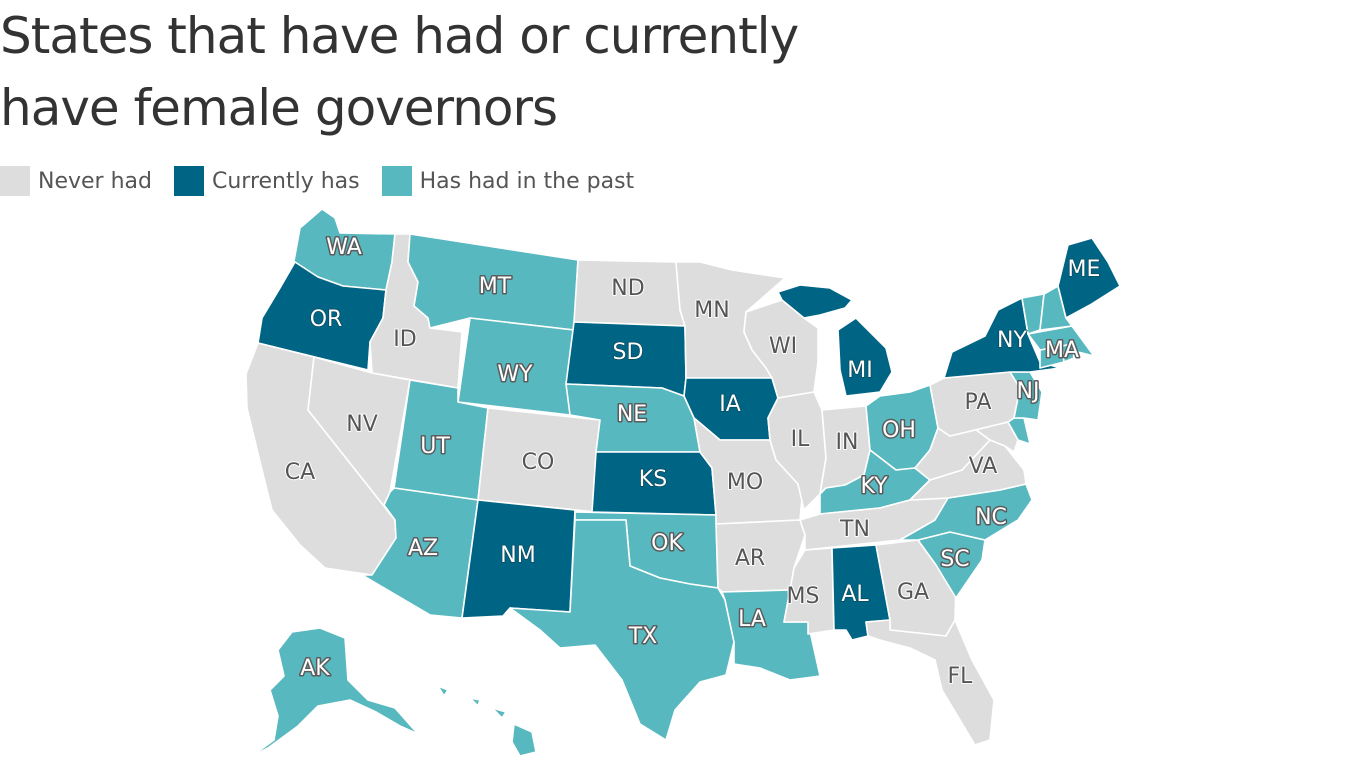 The image size is (1366, 768). I want to click on state-label-mn: MN, so click(711, 310).